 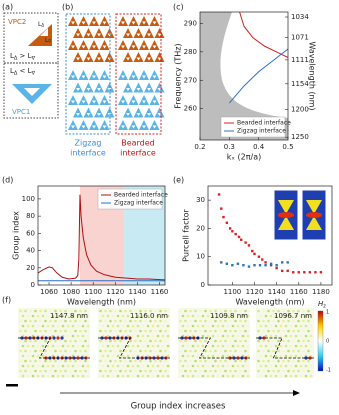 I want to click on y-tick-label: 270, so click(x=190, y=80).